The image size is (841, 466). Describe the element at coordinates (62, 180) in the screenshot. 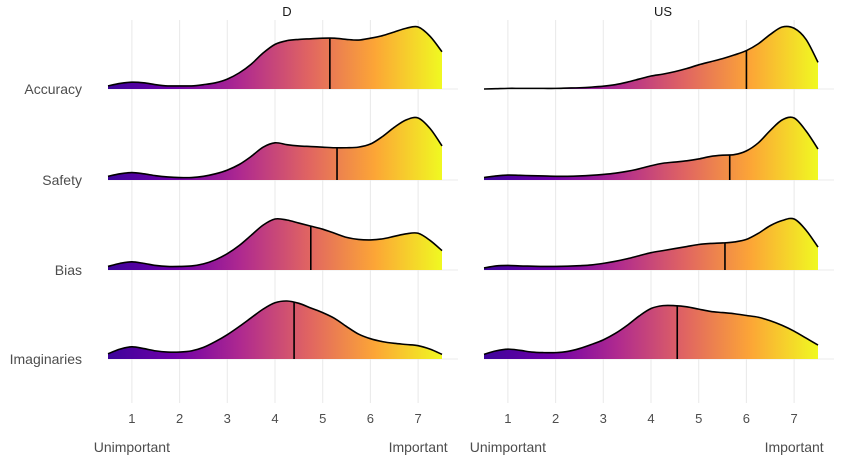

I see `row-label-safety: Safety` at that location.